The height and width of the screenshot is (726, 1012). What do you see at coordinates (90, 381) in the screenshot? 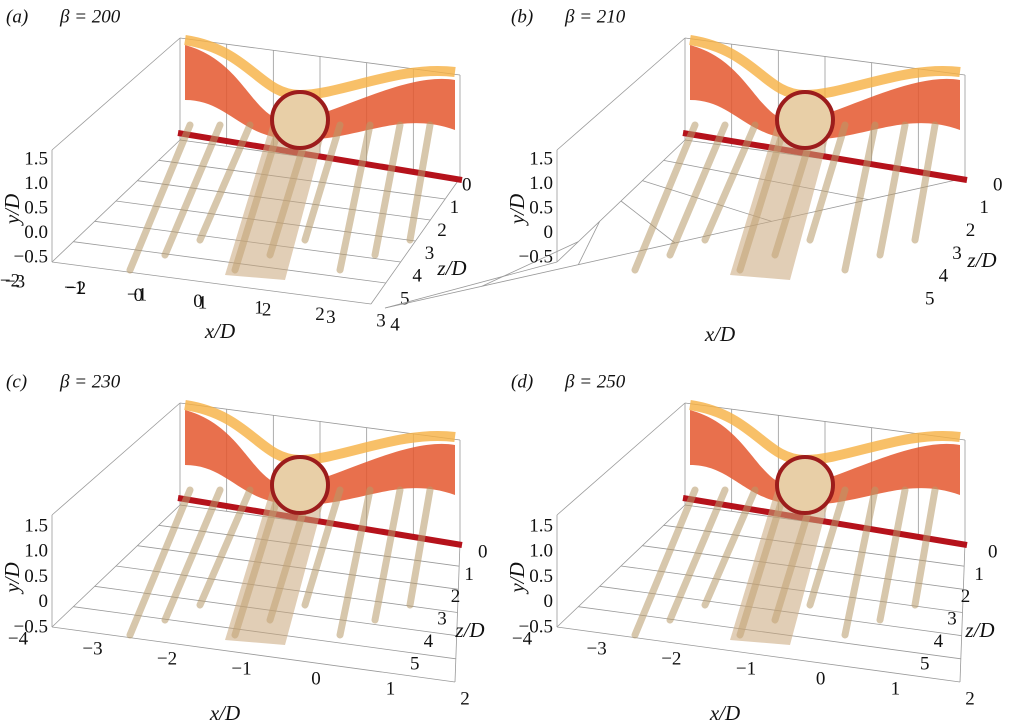
I see `beta-label: β = 230` at bounding box center [90, 381].